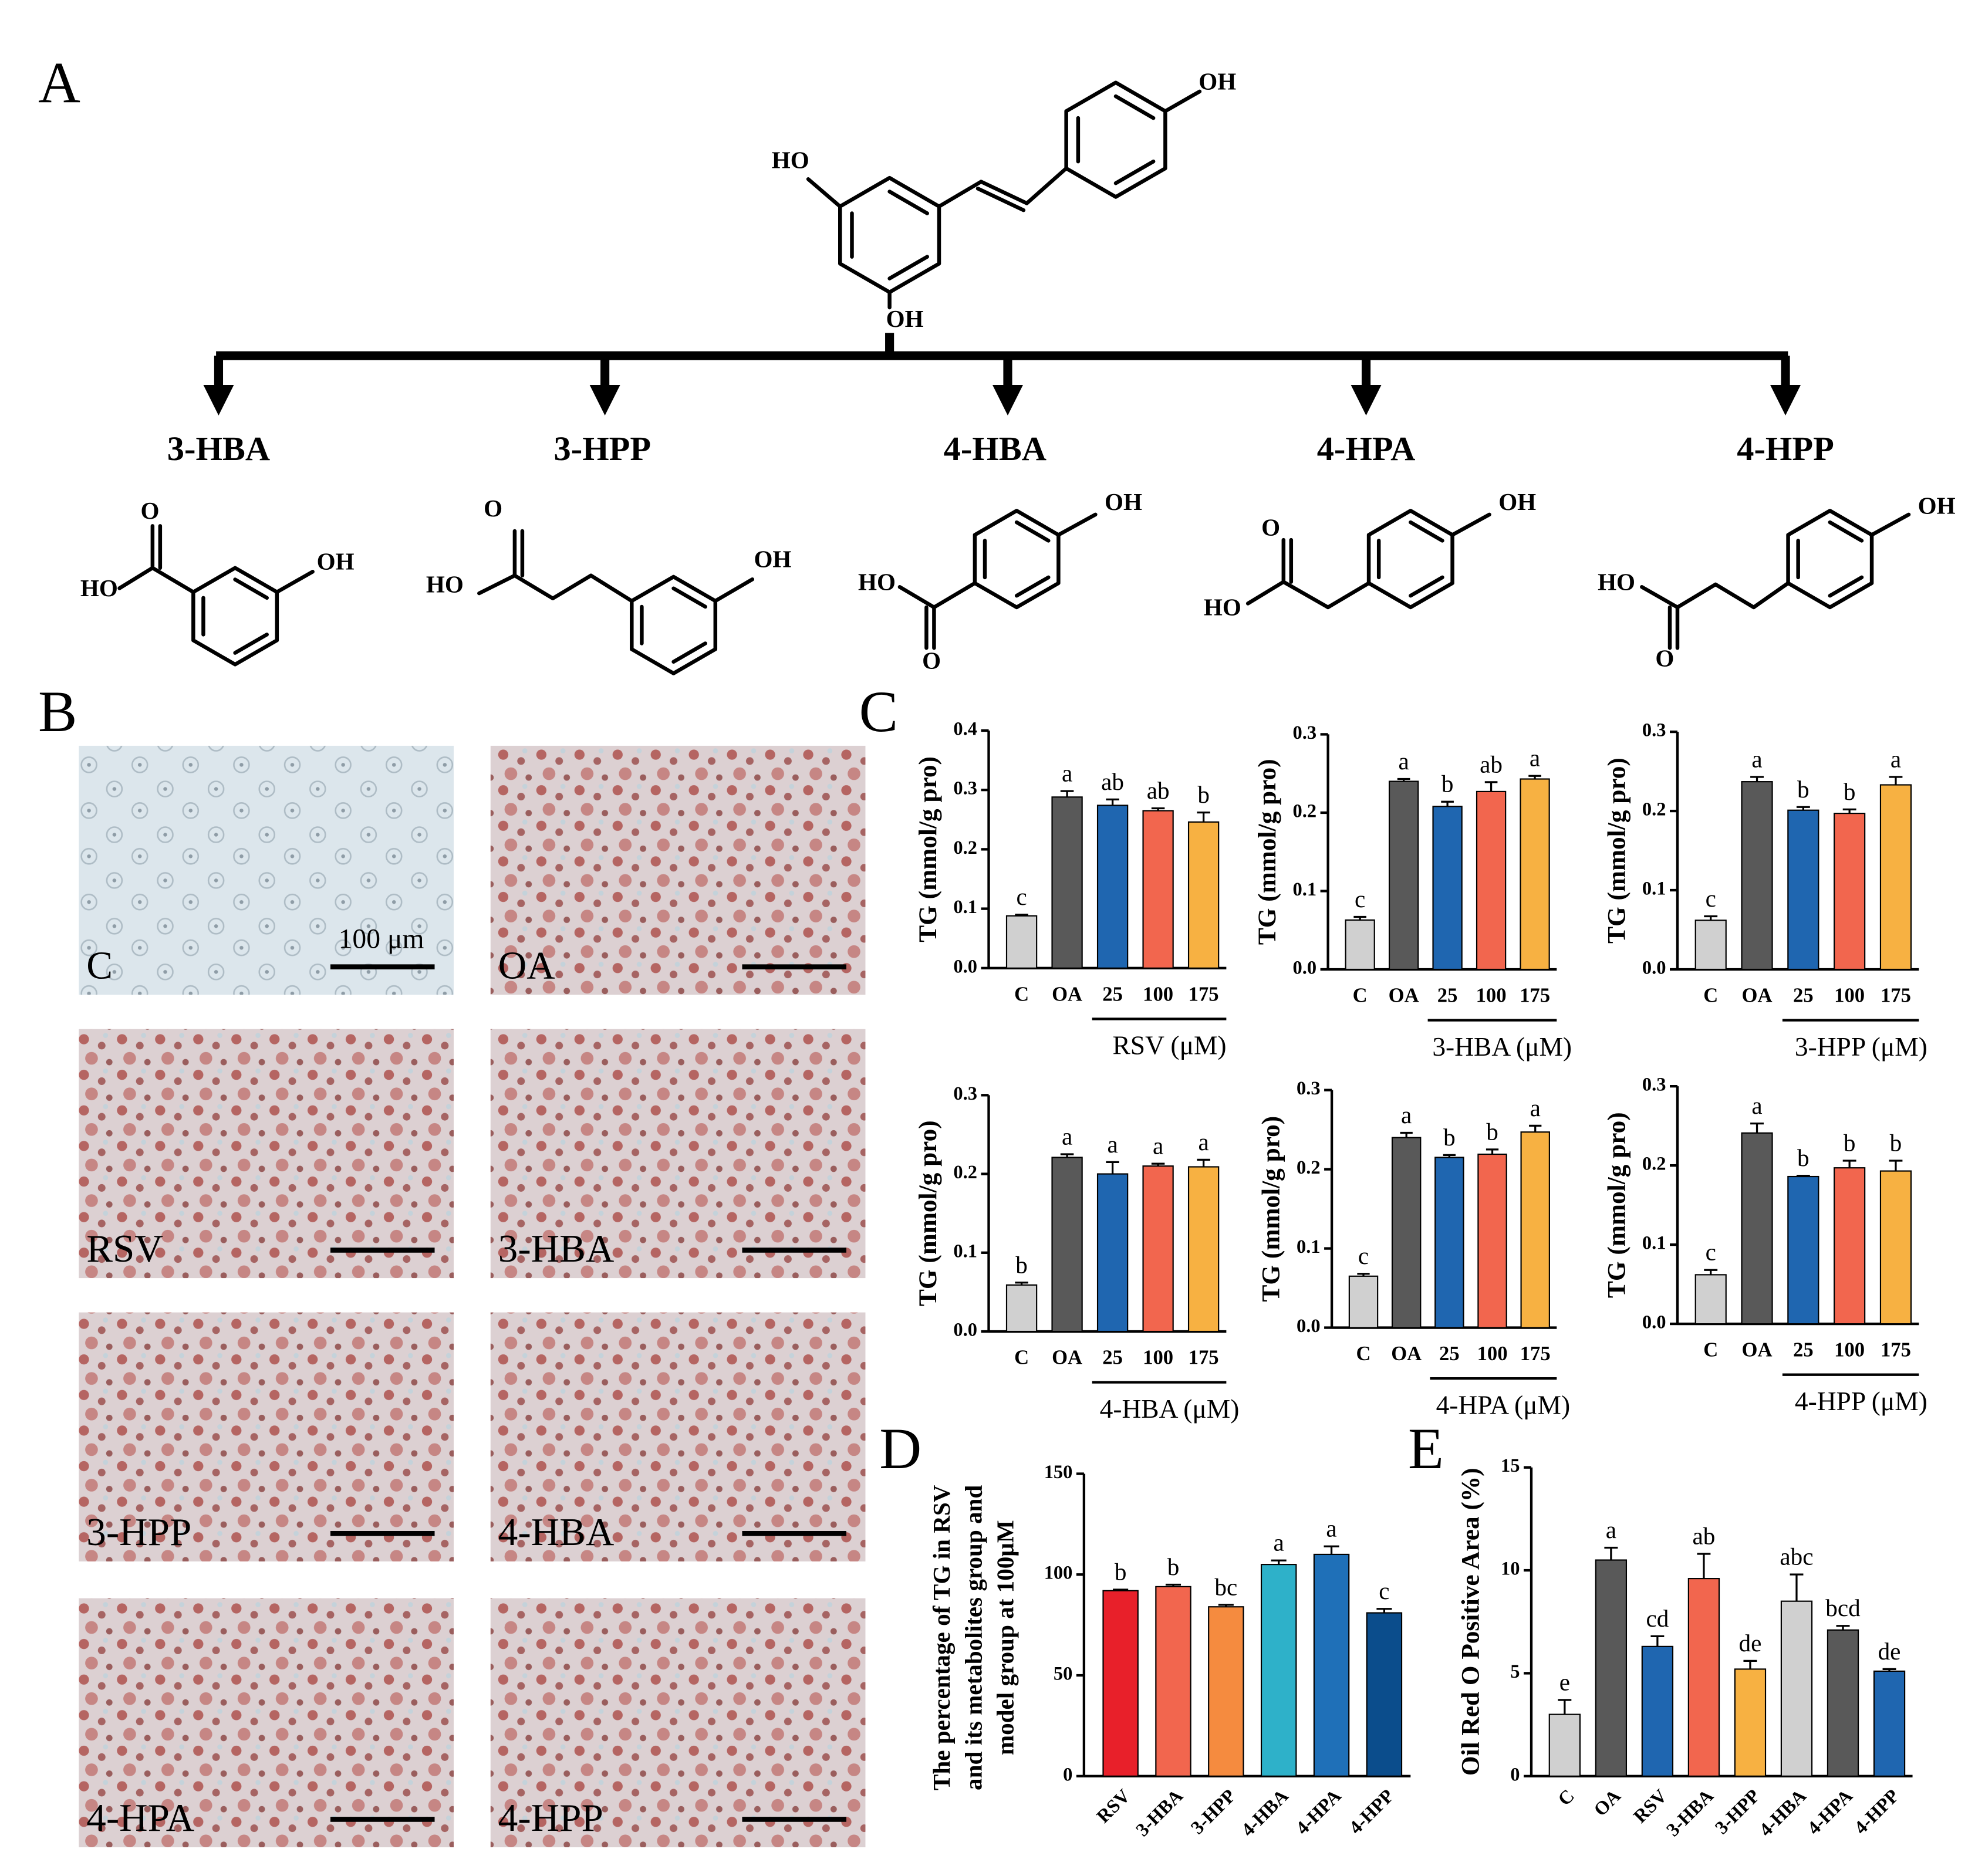 The image size is (1985, 1876). What do you see at coordinates (965, 729) in the screenshot?
I see `y-tick-label: 0.4` at bounding box center [965, 729].